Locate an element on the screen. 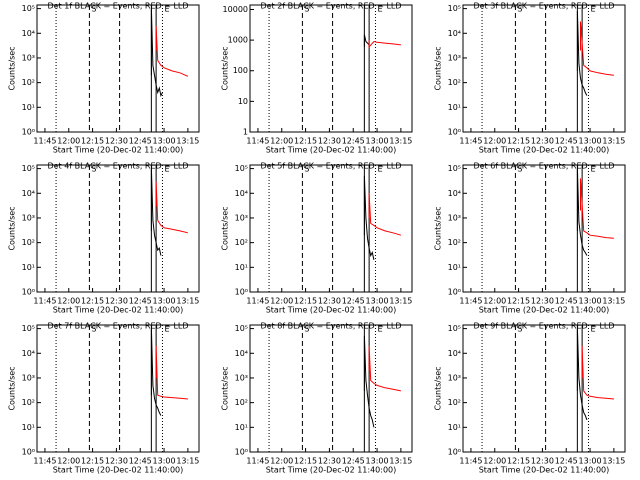  y-tick-label: 10000 is located at coordinates (235, 9).